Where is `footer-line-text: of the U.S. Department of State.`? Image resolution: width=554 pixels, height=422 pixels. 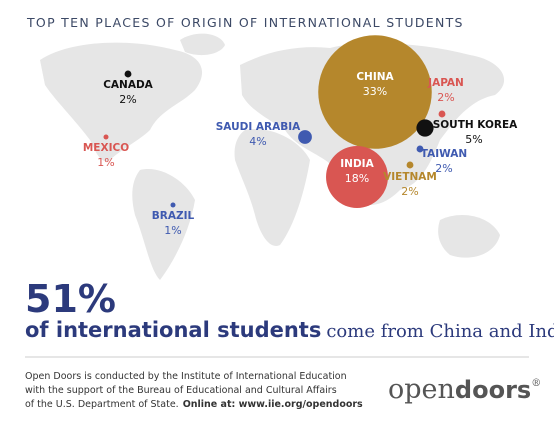
footer-line-text: of the U.S. Department of State. is located at coordinates (102, 404).